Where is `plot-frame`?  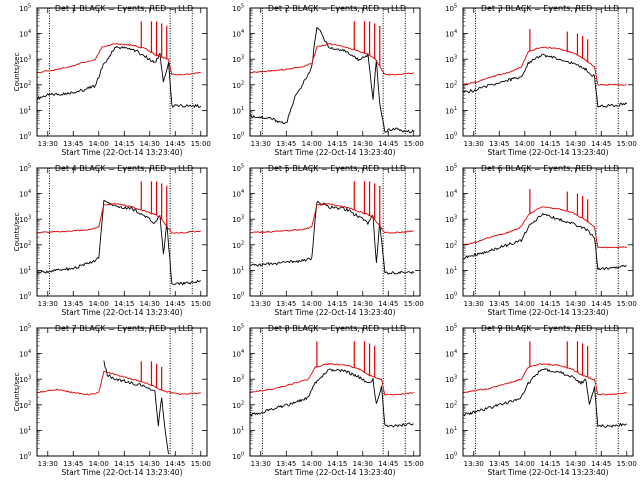
plot-frame is located at coordinates (548, 72).